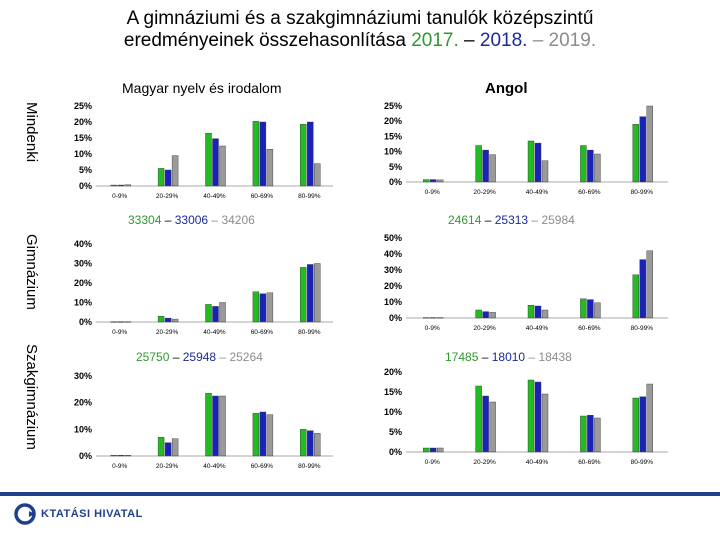 Image resolution: width=720 pixels, height=540 pixels. What do you see at coordinates (83, 106) in the screenshot?
I see `y-tick-label: 25%` at bounding box center [83, 106].